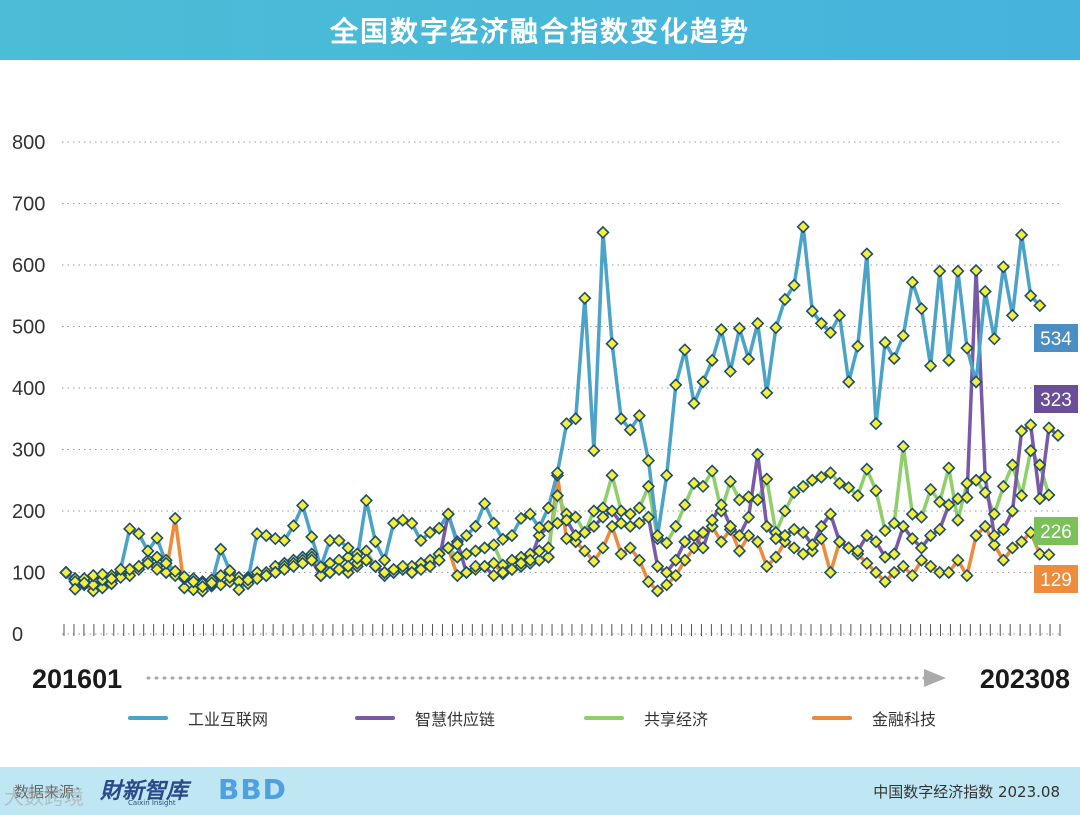  I want to click on x-end-label: 202308, so click(1025, 679).